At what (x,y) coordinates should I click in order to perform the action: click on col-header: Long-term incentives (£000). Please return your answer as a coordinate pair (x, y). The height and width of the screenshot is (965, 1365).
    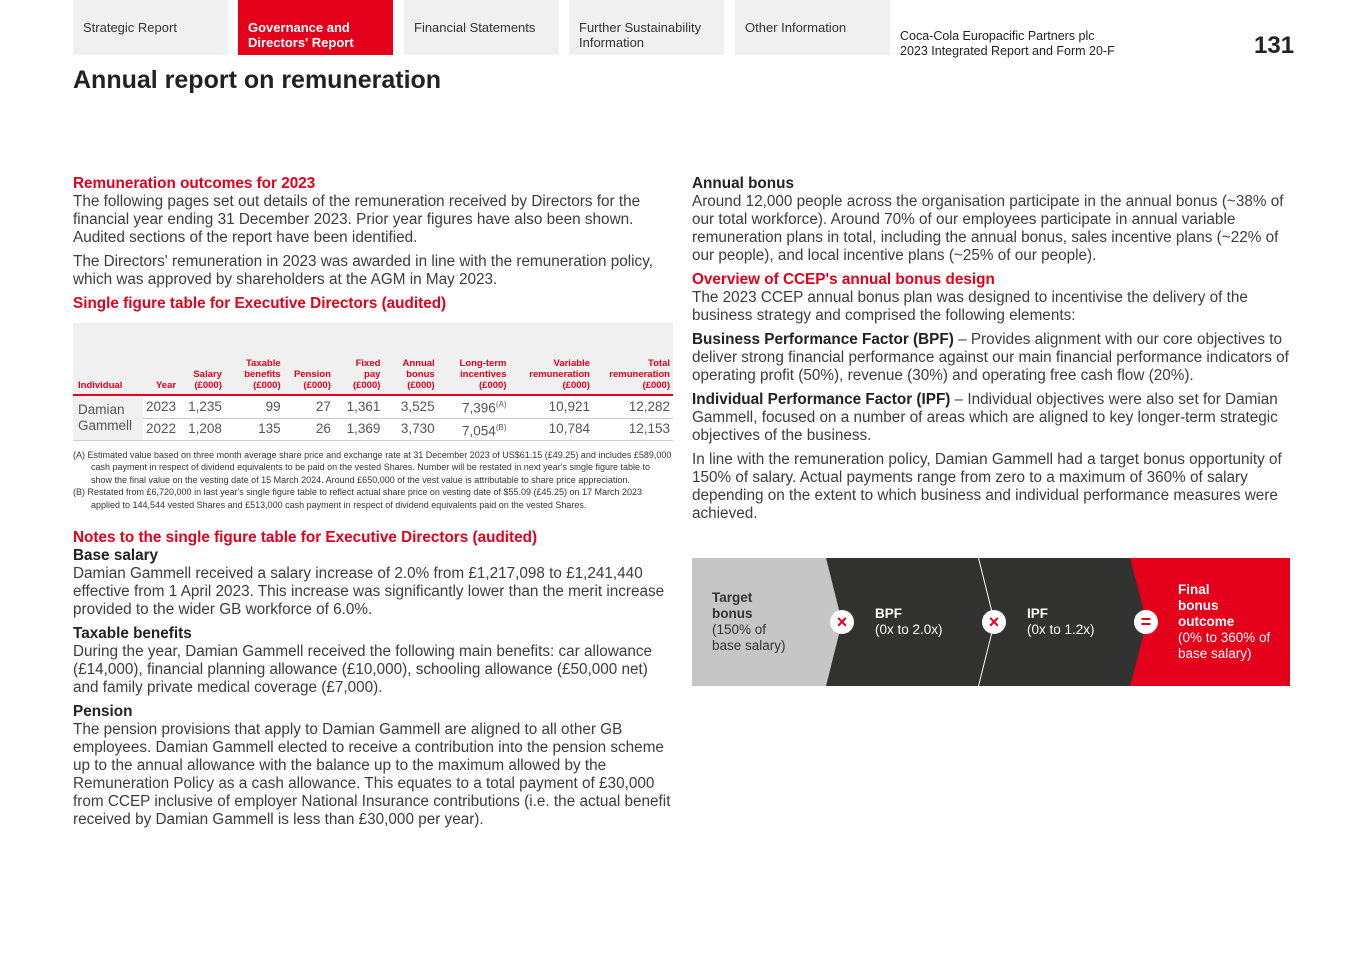
    Looking at the image, I should click on (473, 359).